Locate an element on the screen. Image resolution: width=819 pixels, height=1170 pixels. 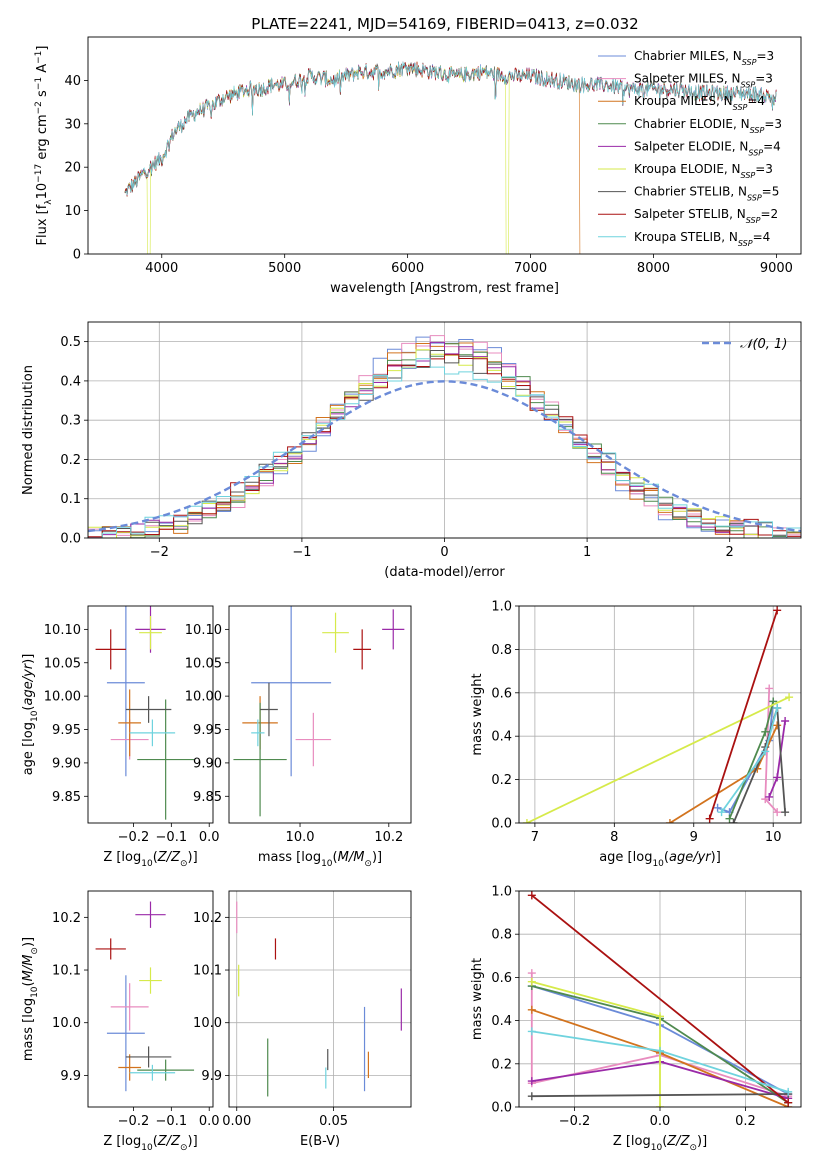
legend-label: Salpeter MILES, NSSP=3 is located at coordinates (703, 81).